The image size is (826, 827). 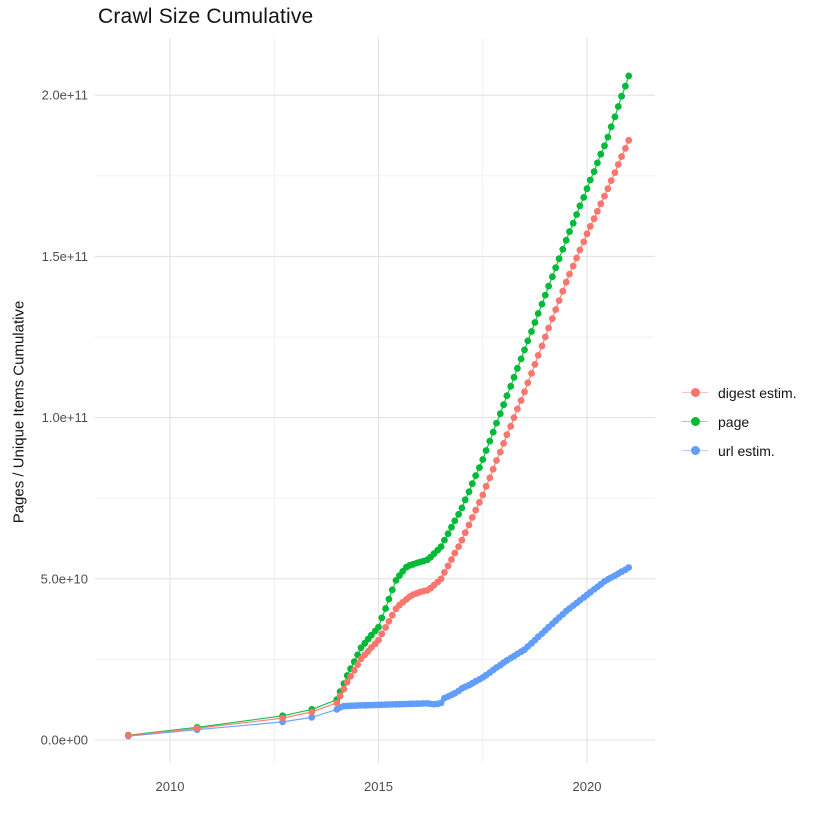 What do you see at coordinates (734, 421) in the screenshot?
I see `legend-label-page: page` at bounding box center [734, 421].